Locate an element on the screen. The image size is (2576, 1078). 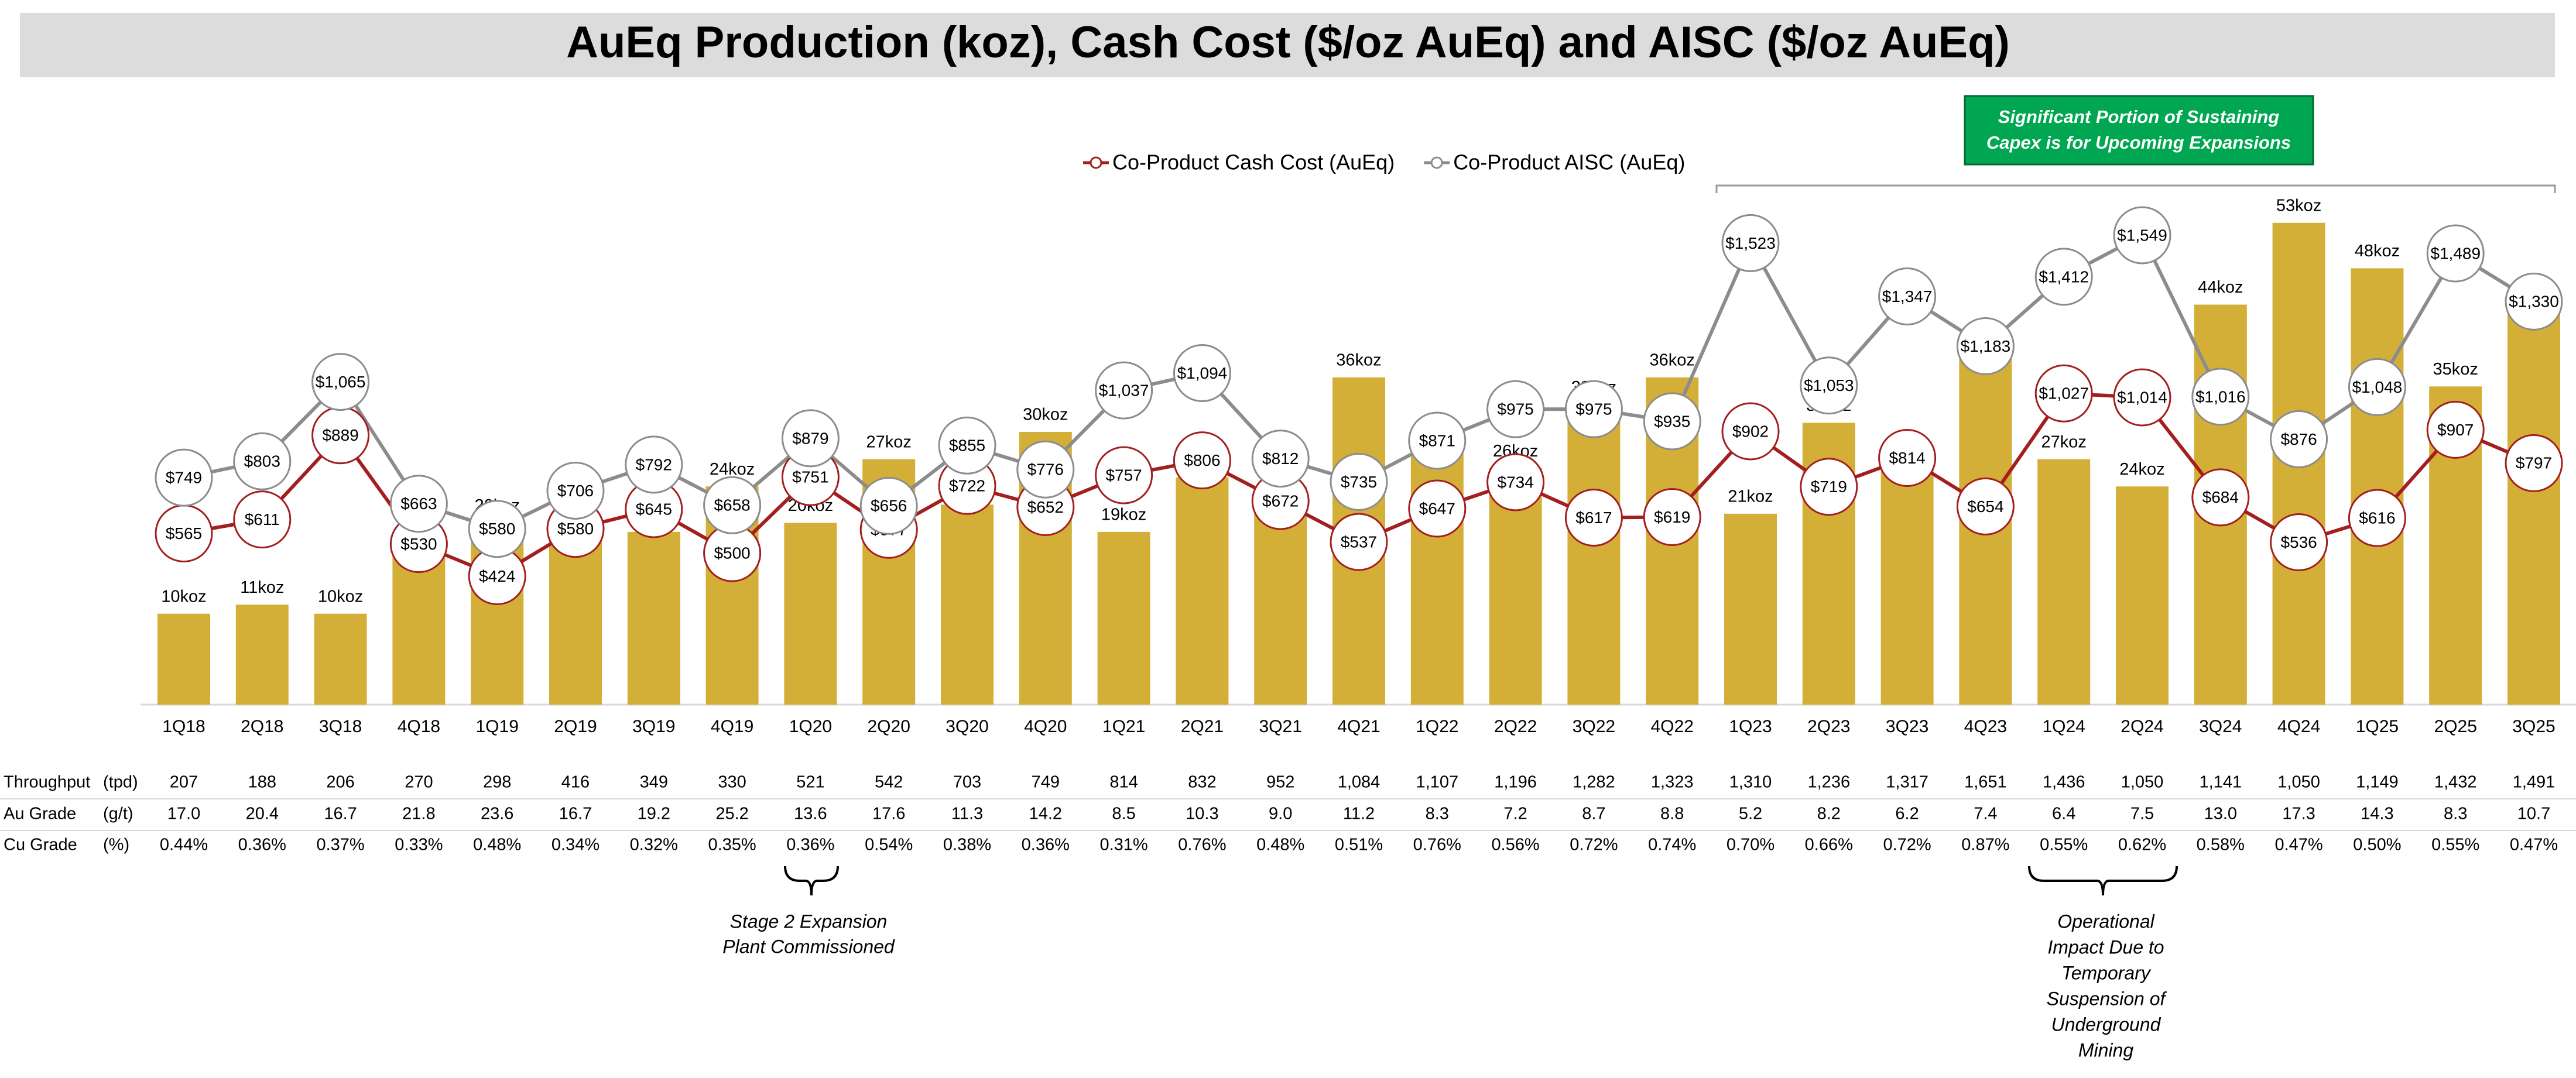
data-label: $536 is located at coordinates (2298, 542).